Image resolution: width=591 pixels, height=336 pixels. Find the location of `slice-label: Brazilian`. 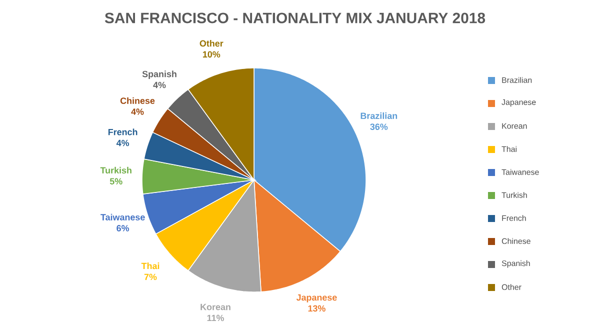

slice-label: Brazilian is located at coordinates (379, 116).